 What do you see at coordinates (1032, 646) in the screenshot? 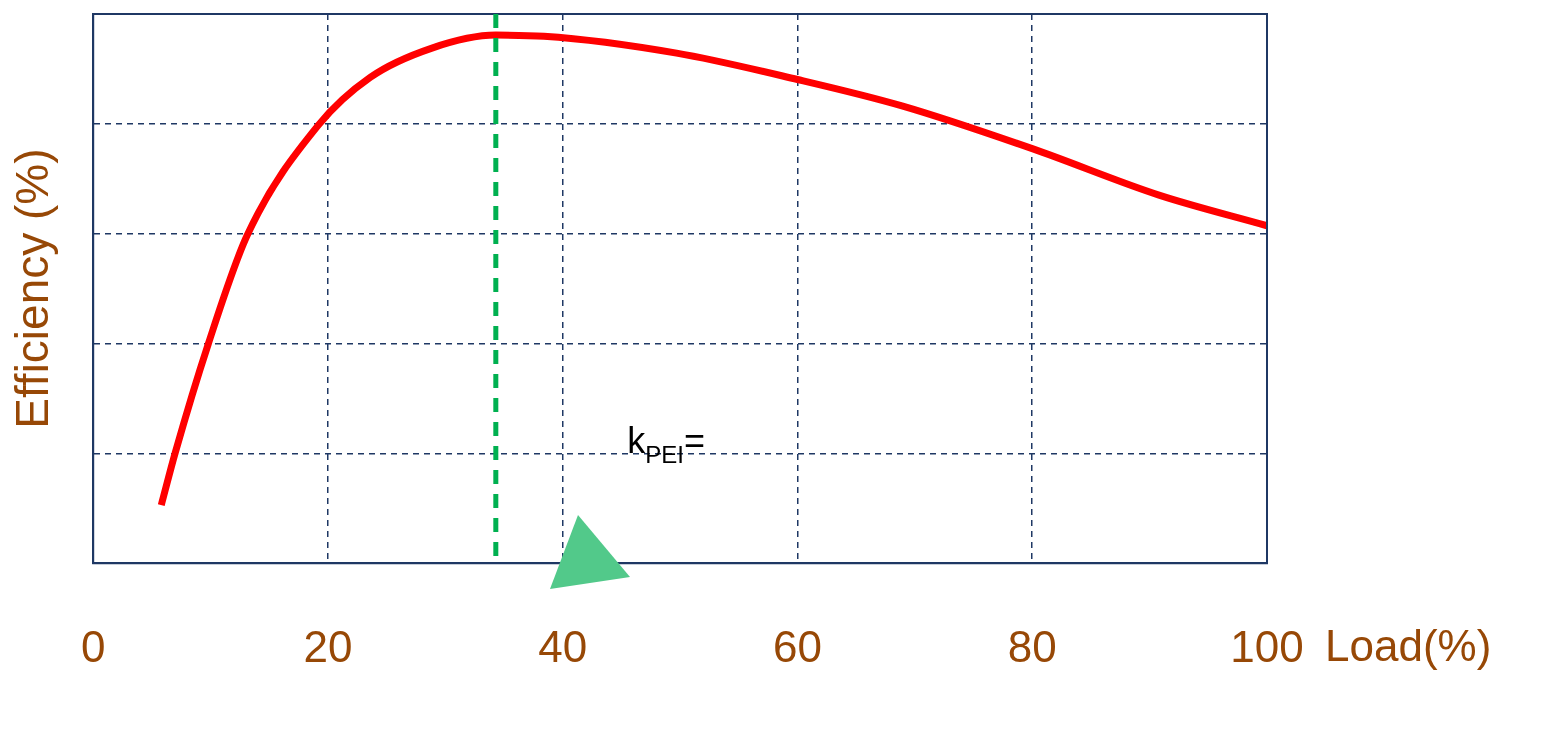
I see `x-tick-label: 80` at bounding box center [1032, 646].